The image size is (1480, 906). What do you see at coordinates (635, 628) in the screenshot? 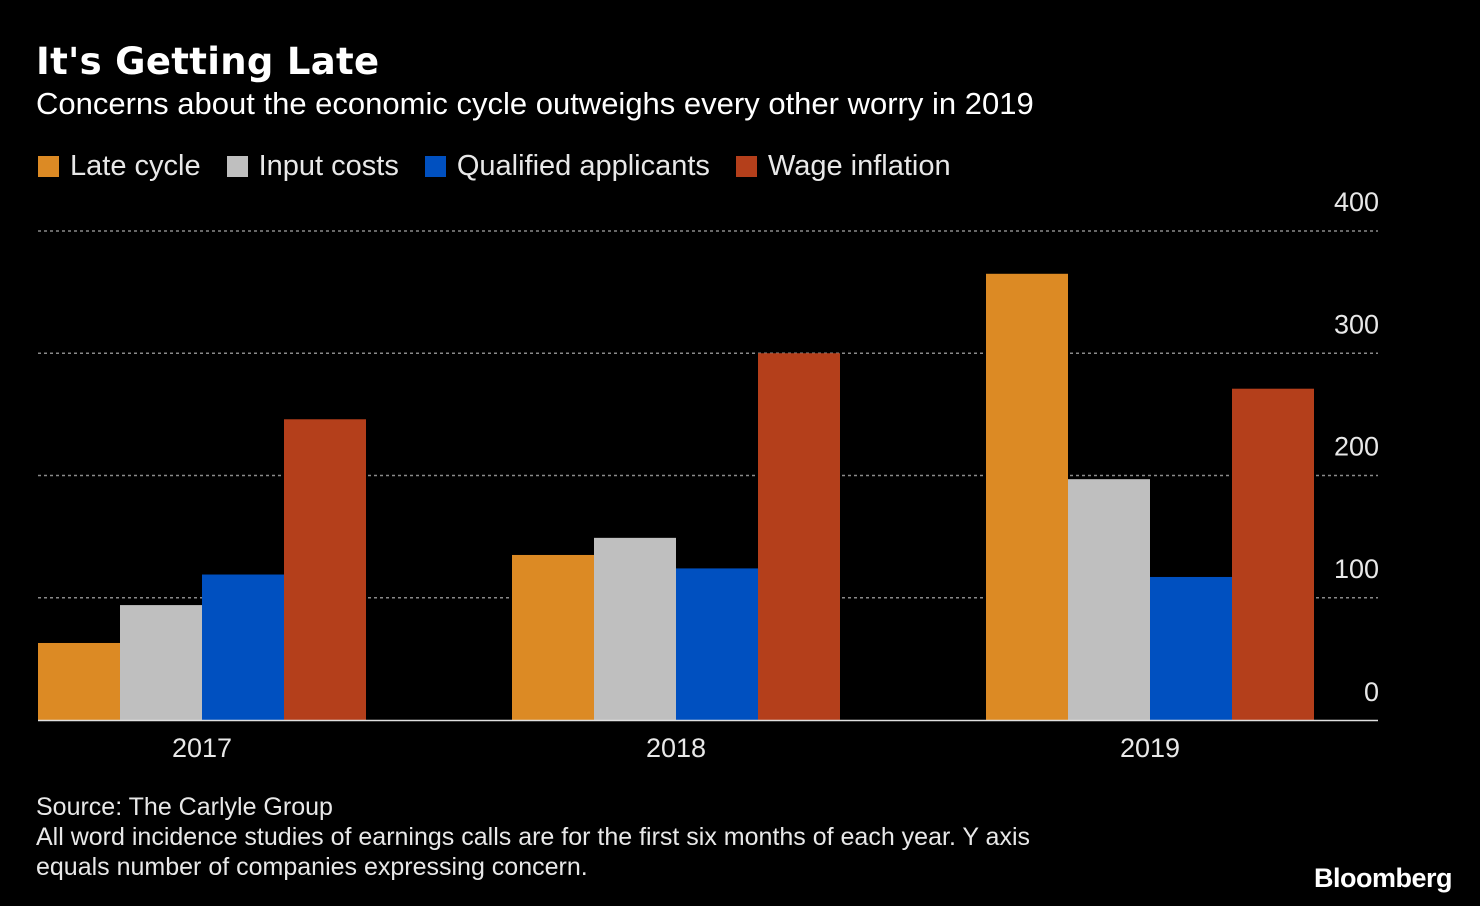
I see `bar-input-costs-2018` at bounding box center [635, 628].